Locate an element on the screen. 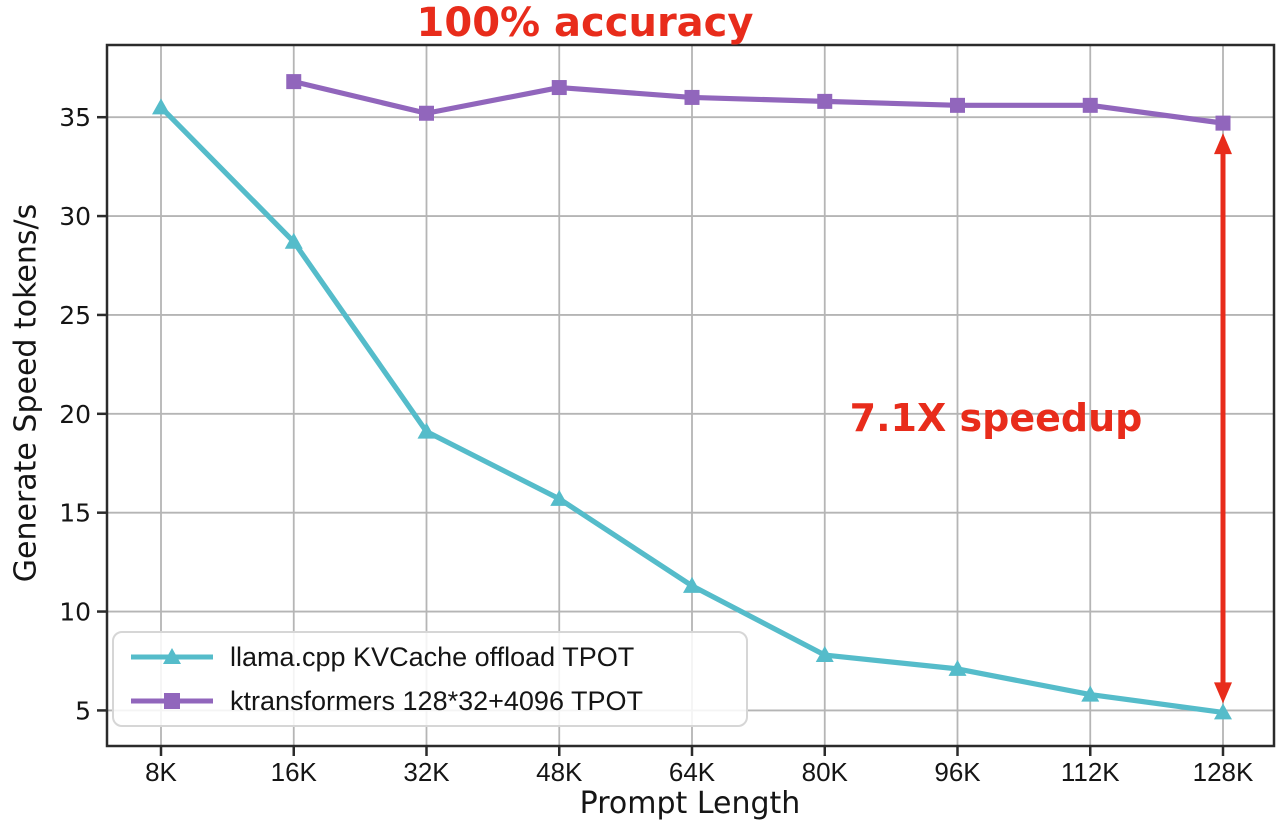 The width and height of the screenshot is (1280, 837). x-tick-label: 112K is located at coordinates (1090, 772).